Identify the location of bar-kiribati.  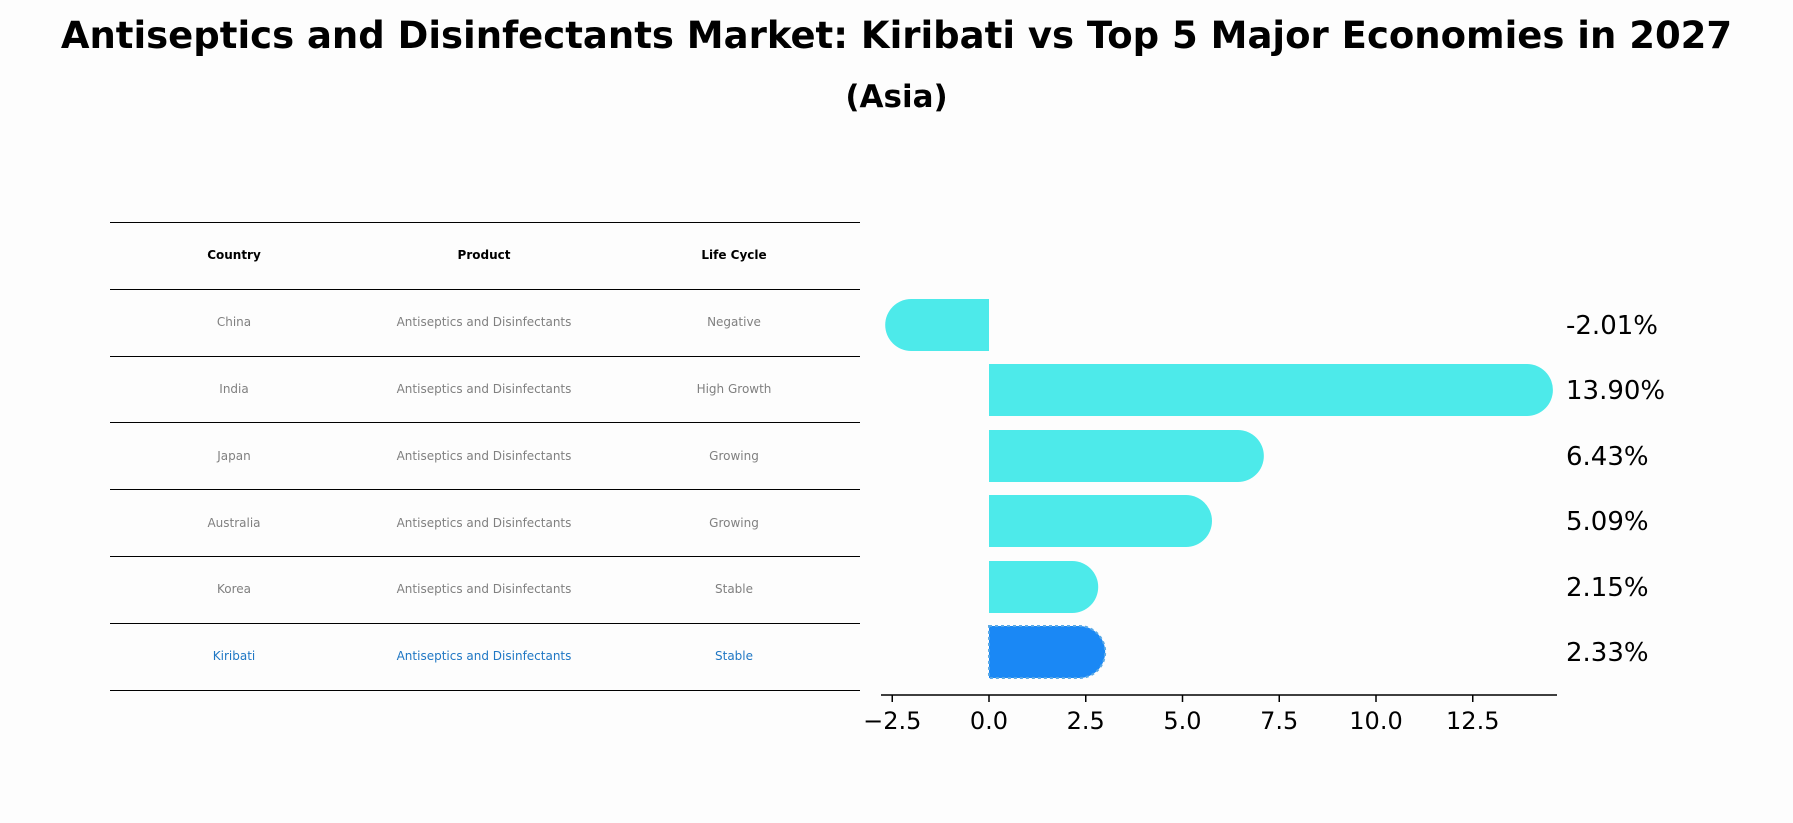
(1047, 652).